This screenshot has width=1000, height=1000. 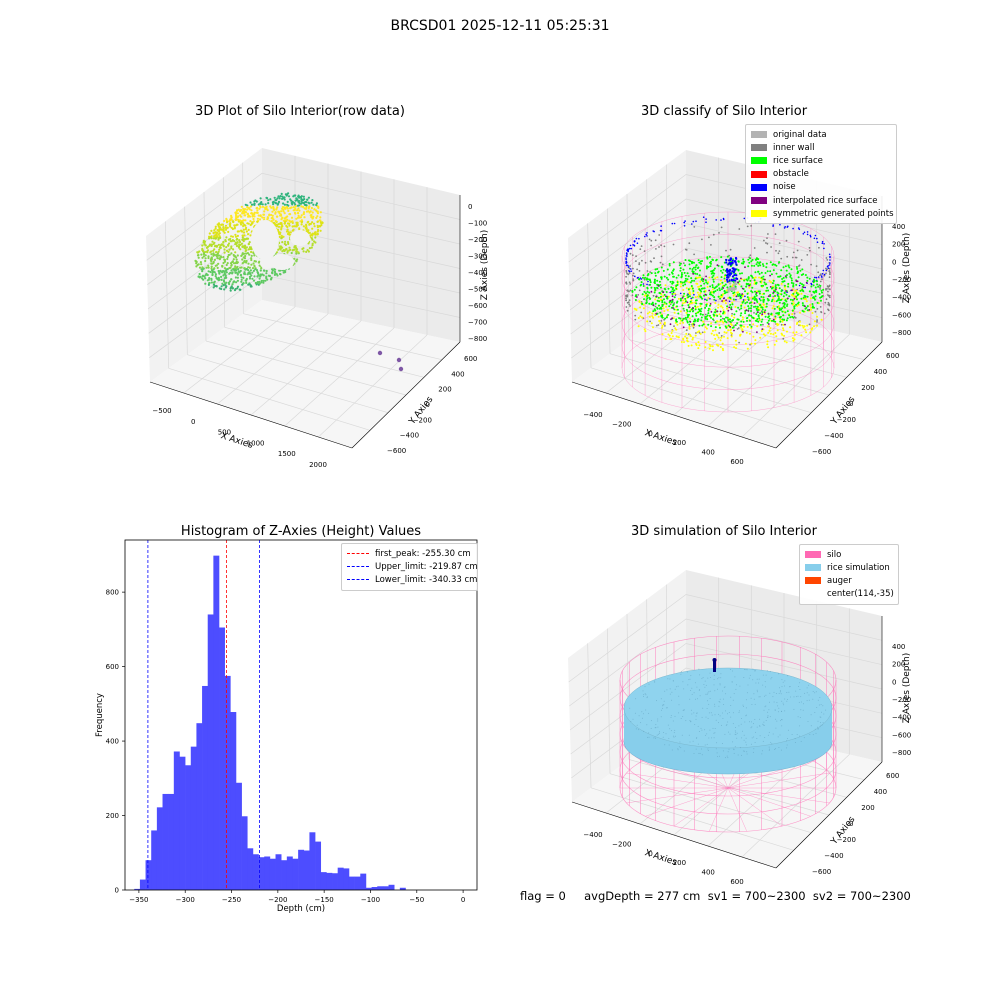 What do you see at coordinates (736, 882) in the screenshot?
I see `simulation-x-tick-label: 600` at bounding box center [736, 882].